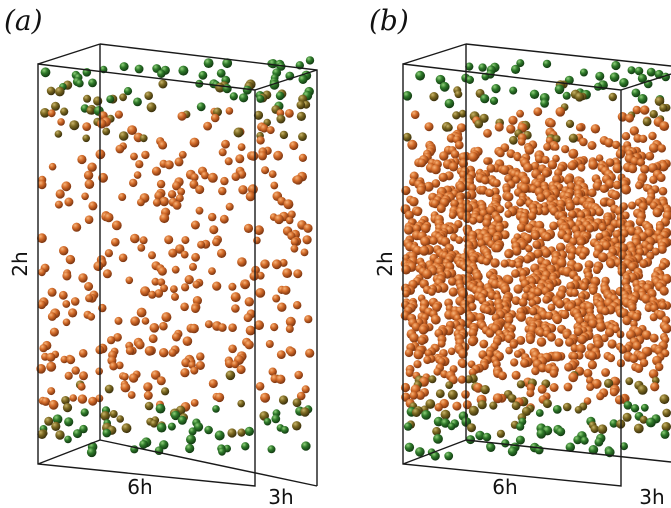 The height and width of the screenshot is (508, 671). What do you see at coordinates (69, 452) in the screenshot?
I see `box-bottom-left-a` at bounding box center [69, 452].